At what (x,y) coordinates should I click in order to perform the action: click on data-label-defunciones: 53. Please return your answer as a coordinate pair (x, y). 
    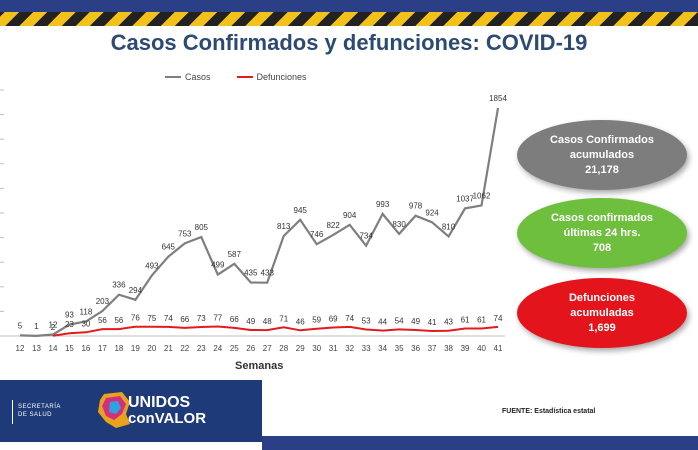
    Looking at the image, I should click on (366, 320).